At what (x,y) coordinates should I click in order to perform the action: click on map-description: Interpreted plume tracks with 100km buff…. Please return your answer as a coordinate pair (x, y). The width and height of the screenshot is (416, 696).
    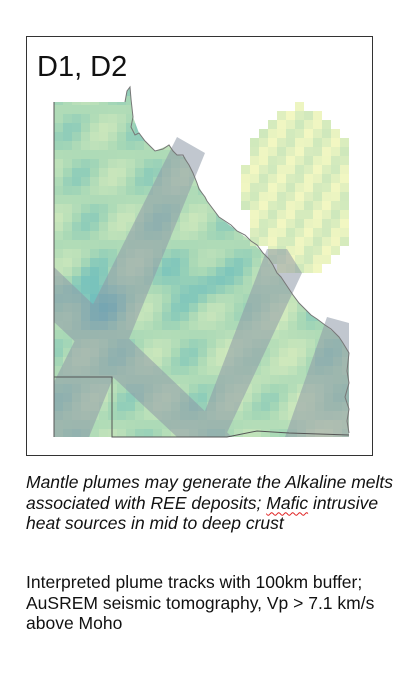
    Looking at the image, I should click on (200, 602).